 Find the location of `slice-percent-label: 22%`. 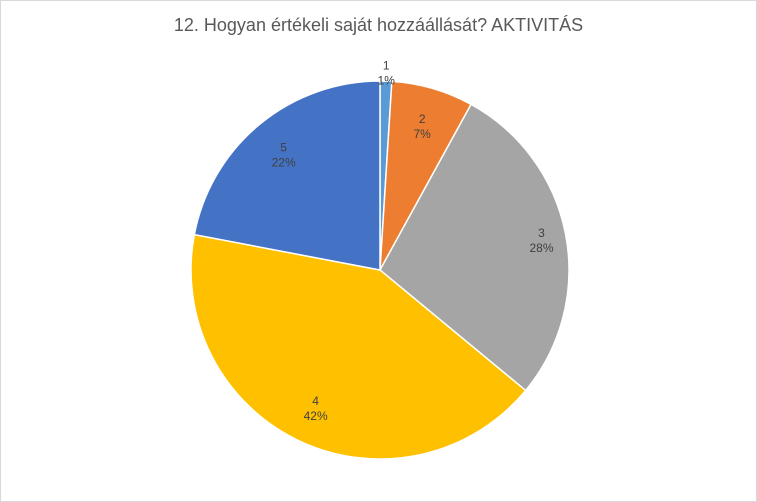

slice-percent-label: 22% is located at coordinates (284, 162).